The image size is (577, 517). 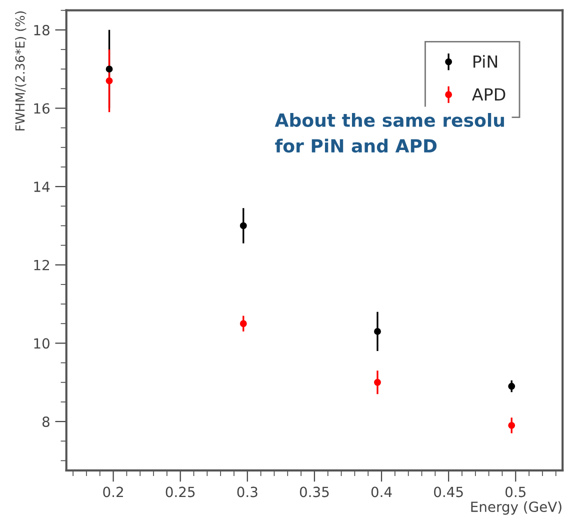 I want to click on legend-label: APD, so click(x=489, y=94).